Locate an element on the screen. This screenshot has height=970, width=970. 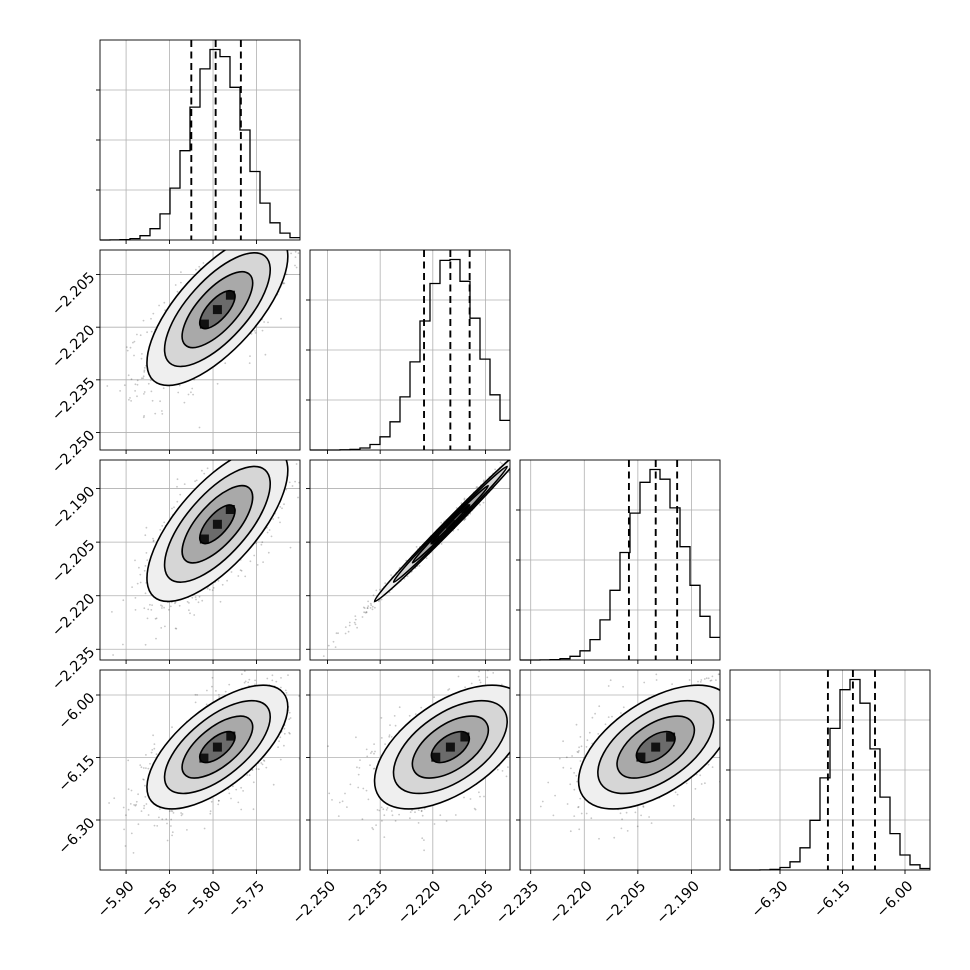
density-peak is located at coordinates (671, 737).